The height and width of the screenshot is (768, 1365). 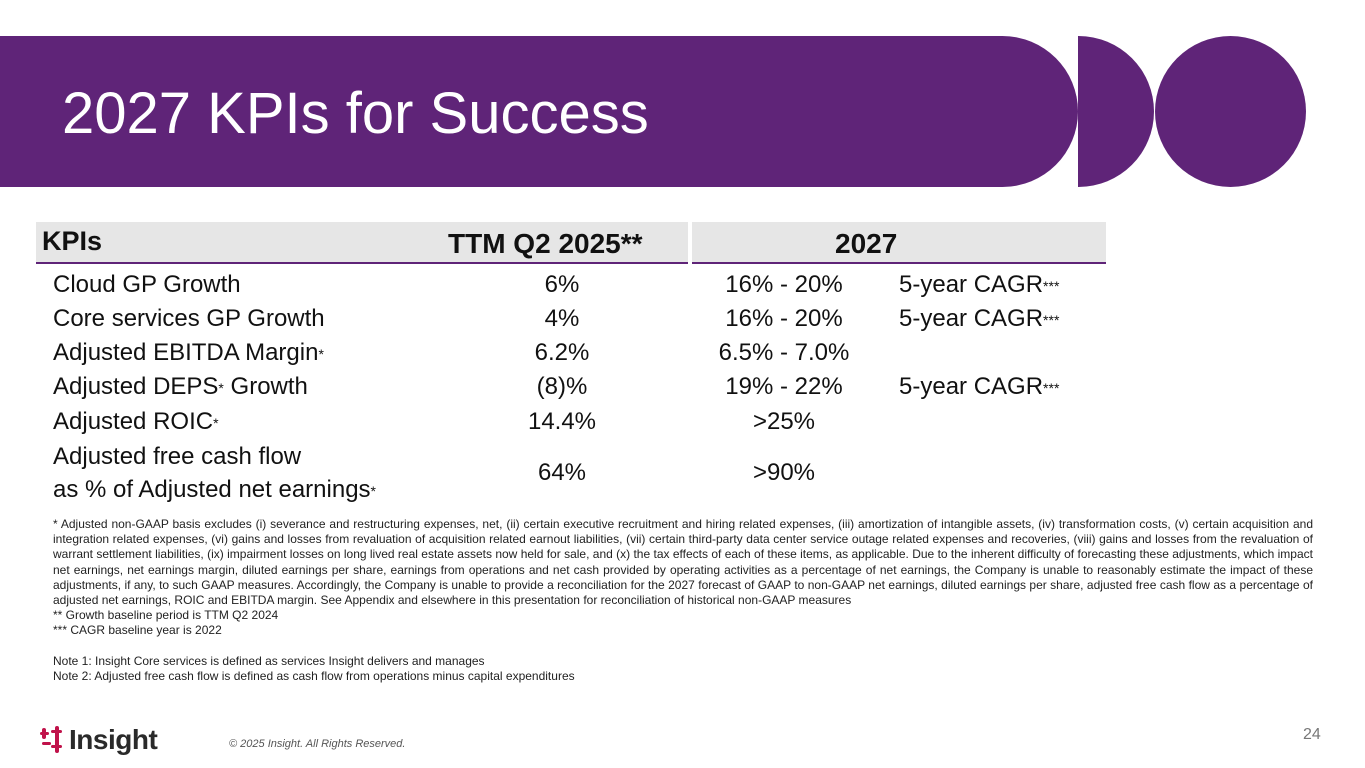 I want to click on kpi-label: Adjusted EBITDA Margin*, so click(x=188, y=352).